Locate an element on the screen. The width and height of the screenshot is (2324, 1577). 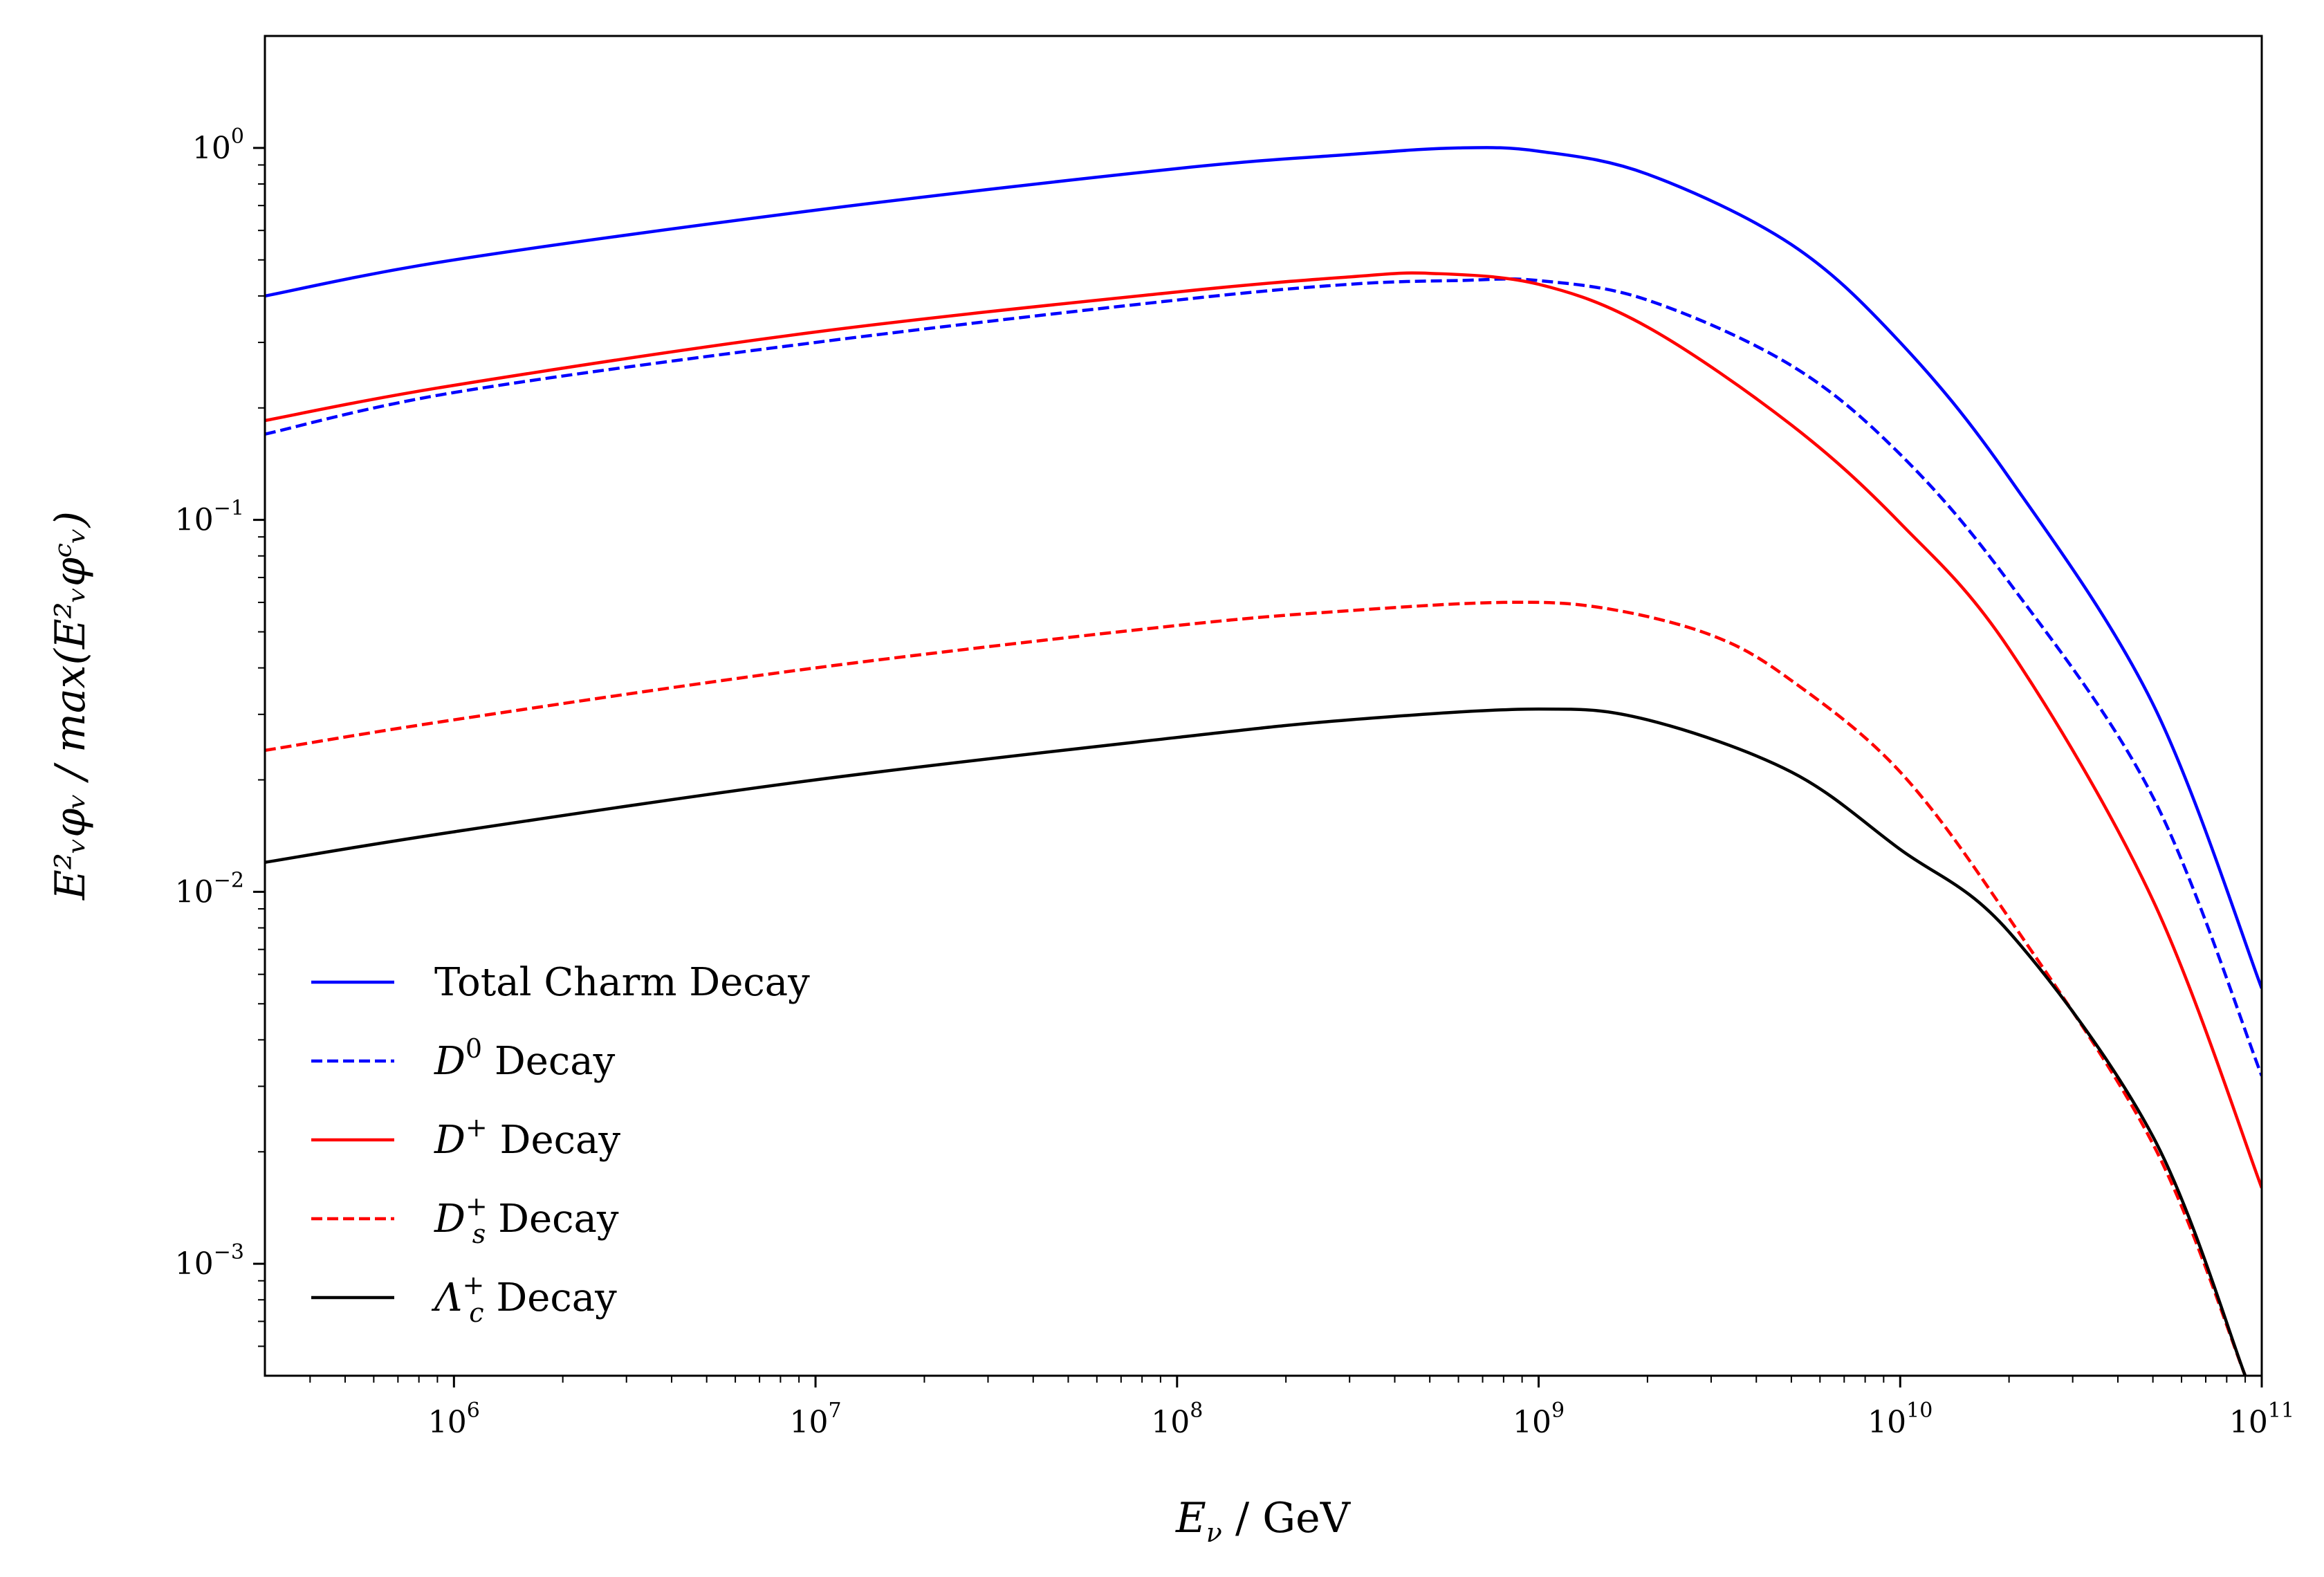
x-tick-label: 10⁸ is located at coordinates (1177, 1419).